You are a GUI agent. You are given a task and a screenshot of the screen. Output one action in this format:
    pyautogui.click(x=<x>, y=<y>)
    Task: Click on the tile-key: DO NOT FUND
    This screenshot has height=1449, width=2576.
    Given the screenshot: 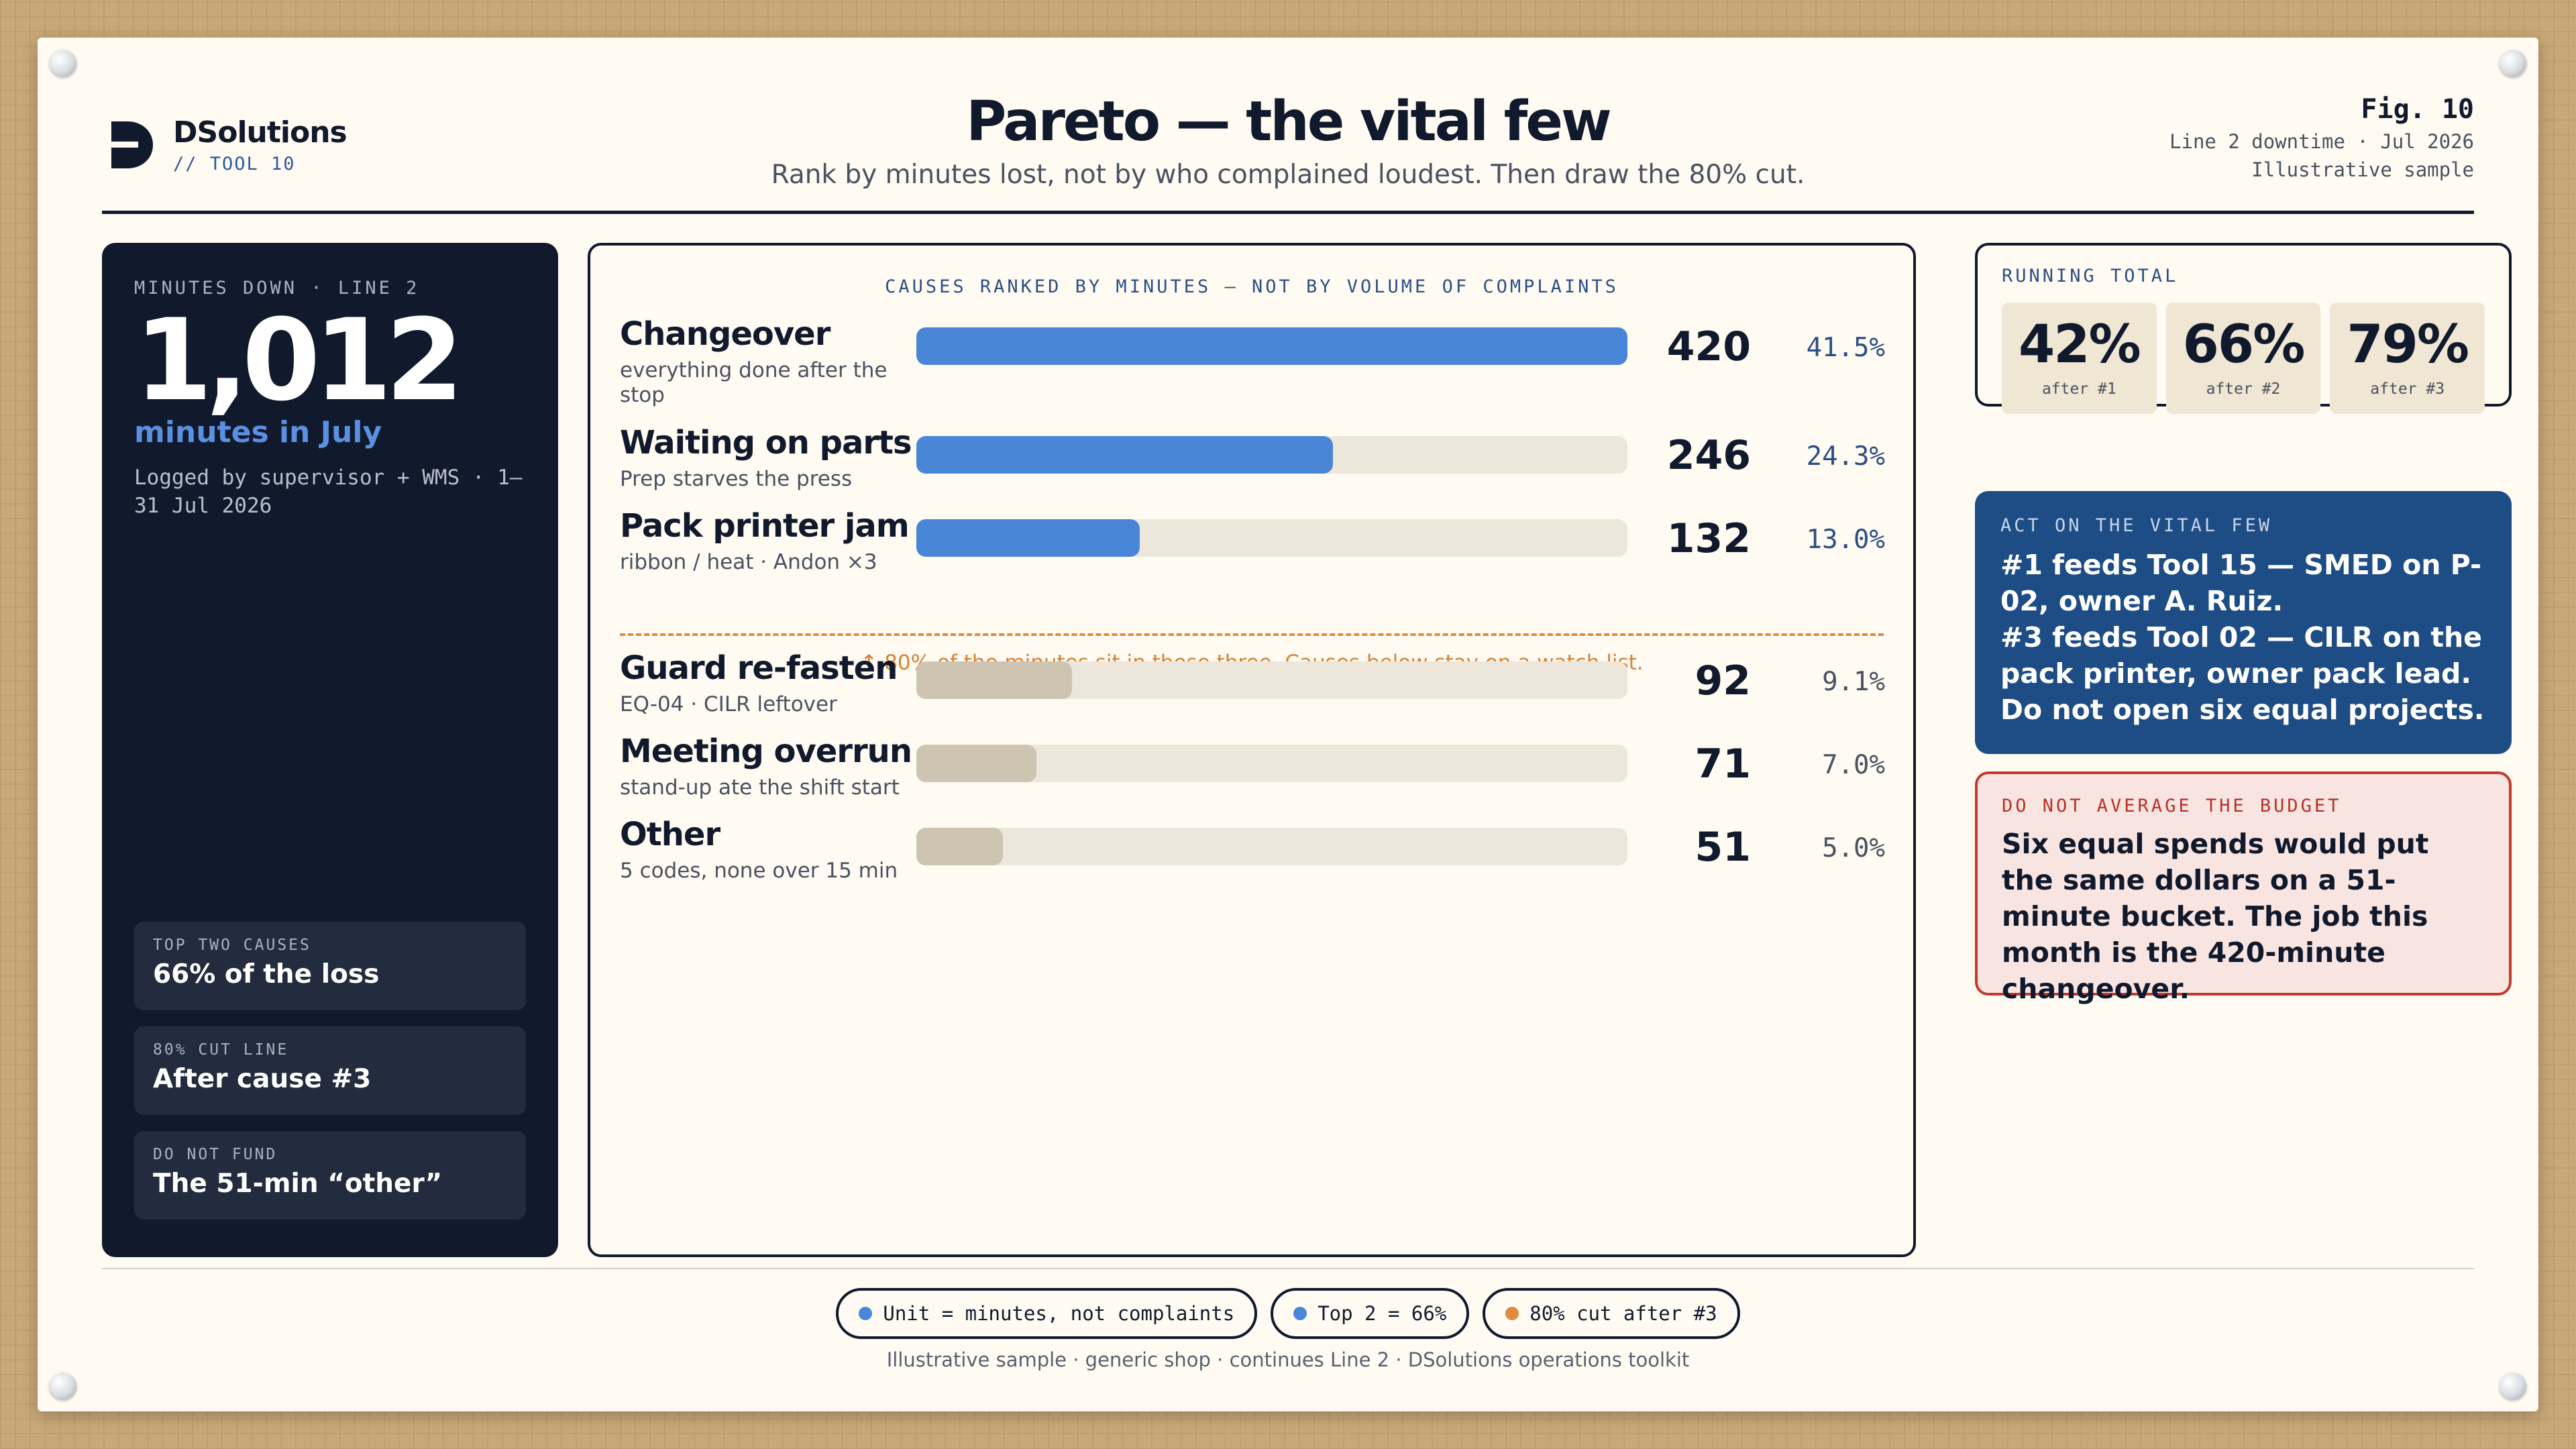 What is the action you would take?
    pyautogui.click(x=215, y=1154)
    